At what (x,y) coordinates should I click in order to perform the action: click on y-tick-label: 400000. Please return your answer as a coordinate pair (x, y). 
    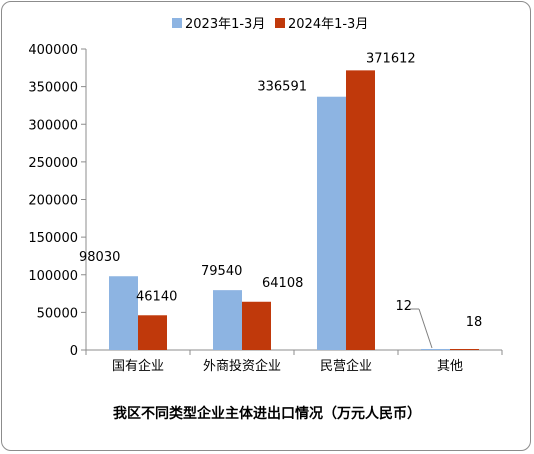
    Looking at the image, I should click on (53, 50).